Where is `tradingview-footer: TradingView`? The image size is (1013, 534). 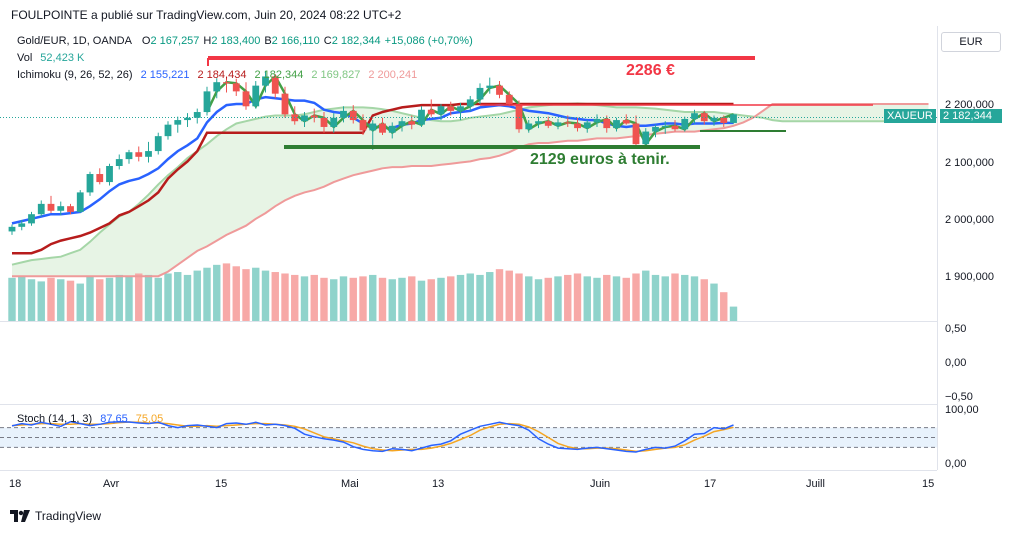 tradingview-footer: TradingView is located at coordinates (55, 516).